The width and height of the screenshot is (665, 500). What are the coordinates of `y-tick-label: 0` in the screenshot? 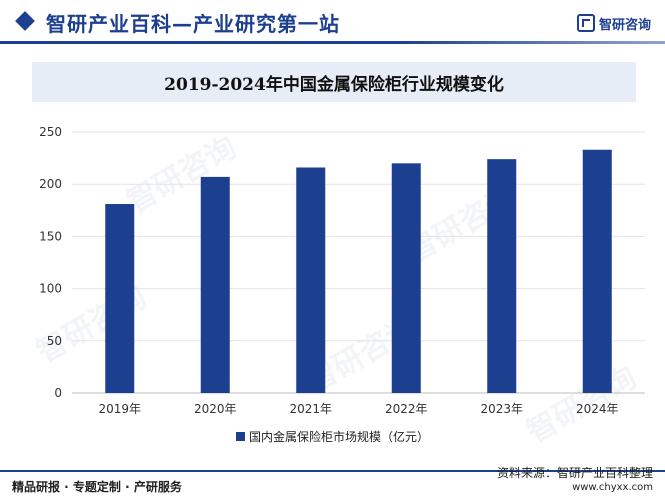 It's located at (58, 393).